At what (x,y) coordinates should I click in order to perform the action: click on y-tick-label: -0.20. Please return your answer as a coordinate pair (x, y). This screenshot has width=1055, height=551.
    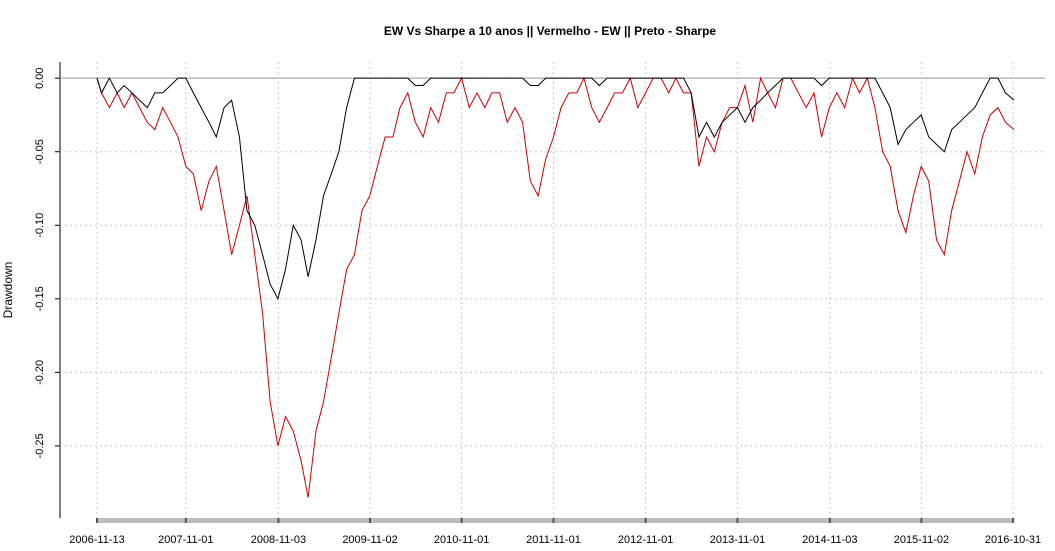
    Looking at the image, I should click on (40, 372).